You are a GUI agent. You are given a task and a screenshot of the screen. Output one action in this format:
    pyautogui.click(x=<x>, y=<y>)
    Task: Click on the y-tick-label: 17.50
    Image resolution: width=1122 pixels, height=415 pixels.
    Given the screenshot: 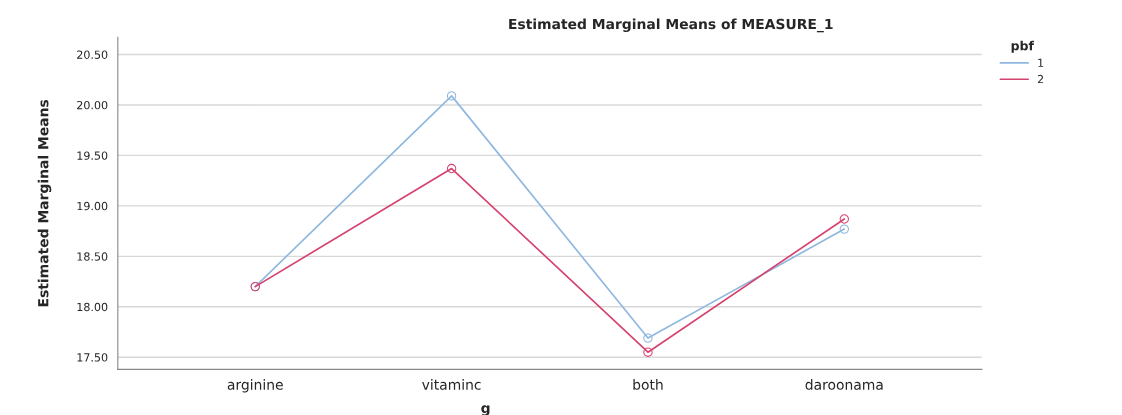 What is the action you would take?
    pyautogui.click(x=92, y=357)
    